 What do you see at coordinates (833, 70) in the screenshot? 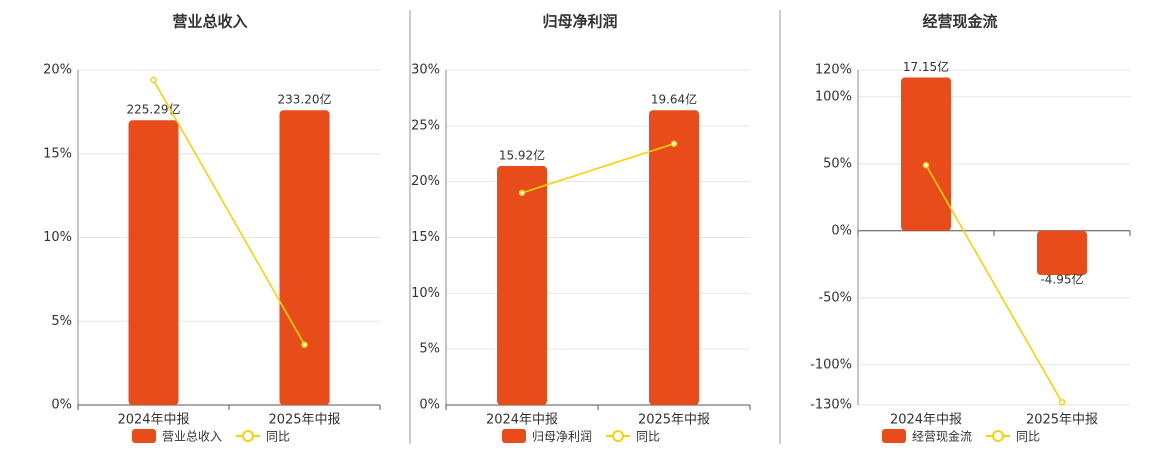
I see `y-tick-label: 120%` at bounding box center [833, 70].